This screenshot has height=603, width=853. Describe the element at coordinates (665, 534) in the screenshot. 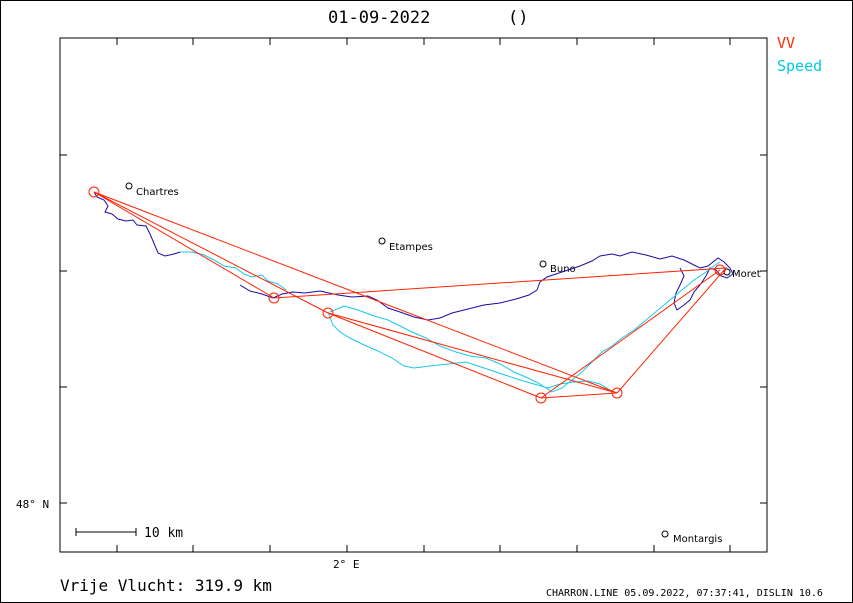

I see `town-marker-montargis` at that location.